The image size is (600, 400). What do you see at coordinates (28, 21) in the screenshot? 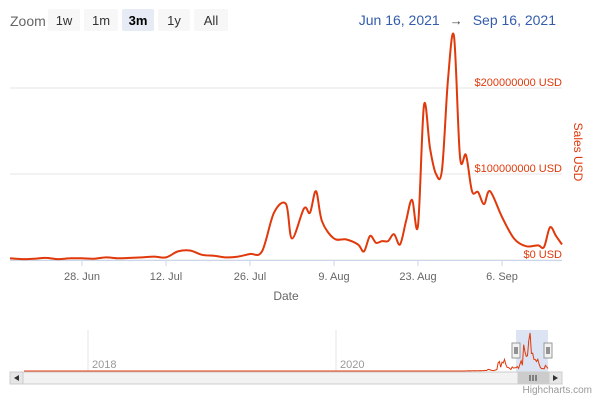
I see `zoom-label: Zoom` at bounding box center [28, 21].